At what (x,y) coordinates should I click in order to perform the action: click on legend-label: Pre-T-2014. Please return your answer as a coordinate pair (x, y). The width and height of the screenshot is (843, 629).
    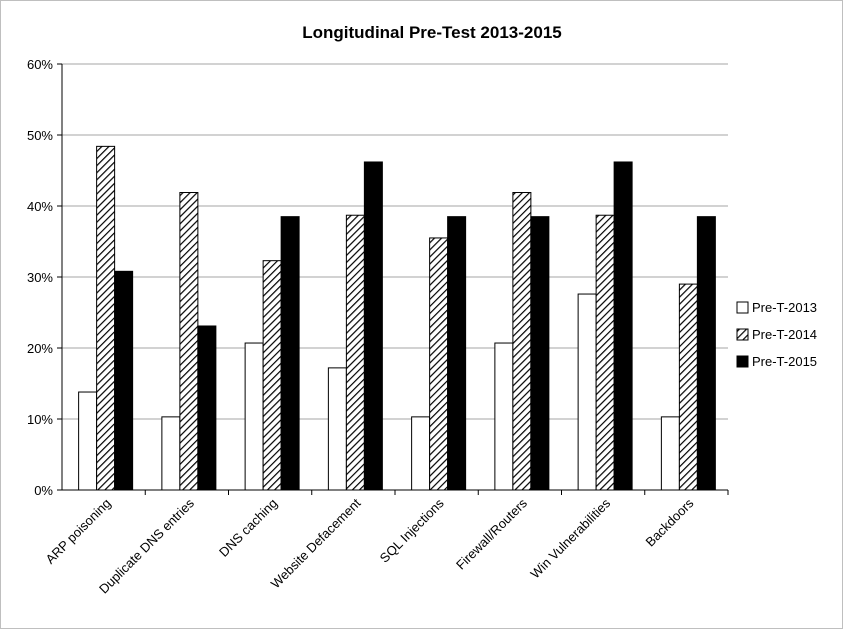
    Looking at the image, I should click on (784, 334).